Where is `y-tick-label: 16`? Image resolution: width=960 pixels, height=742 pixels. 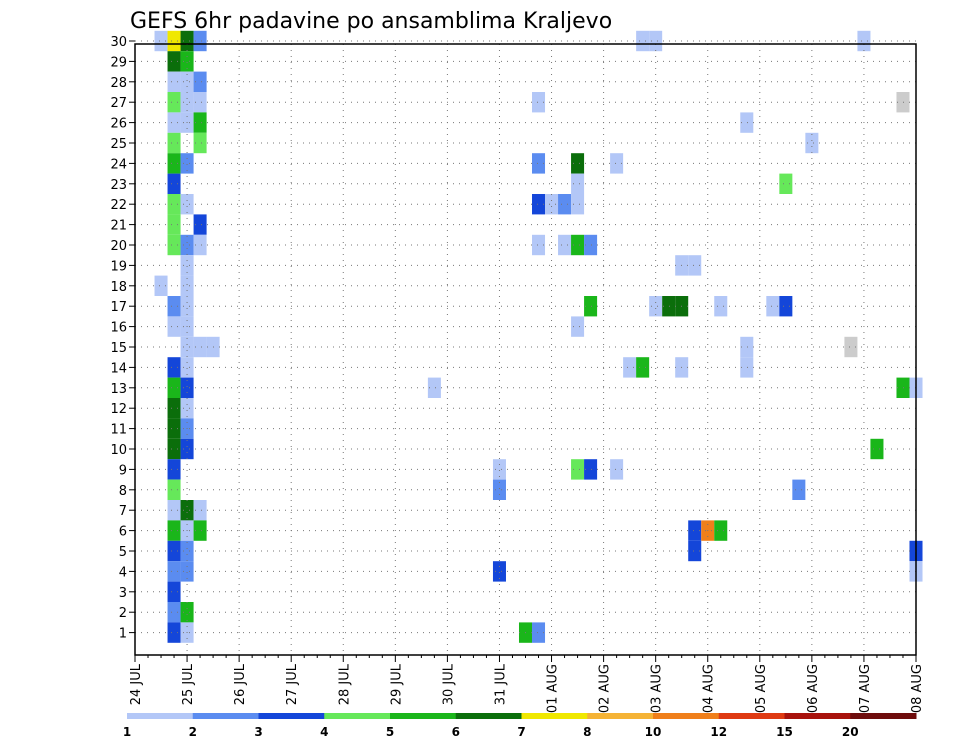 y-tick-label: 16 is located at coordinates (118, 328).